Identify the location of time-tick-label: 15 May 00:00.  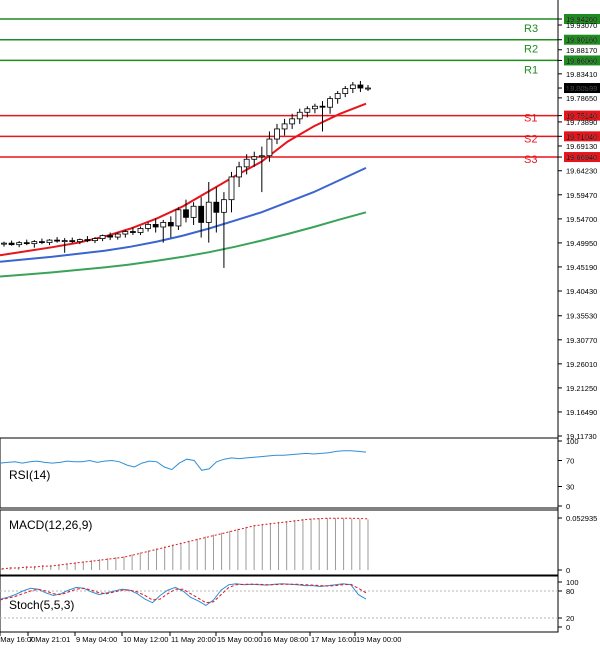
(239, 639).